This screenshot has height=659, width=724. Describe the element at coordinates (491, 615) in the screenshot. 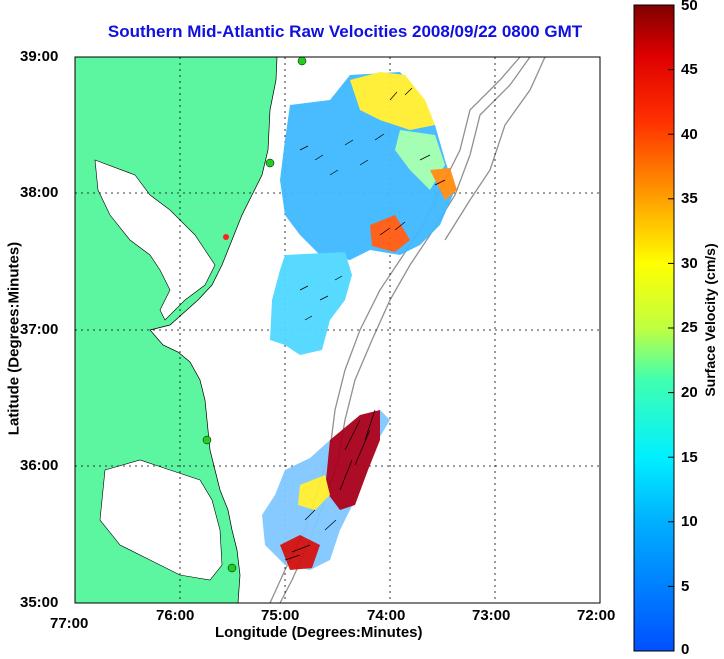

I see `x-tick-label: 73:00` at that location.